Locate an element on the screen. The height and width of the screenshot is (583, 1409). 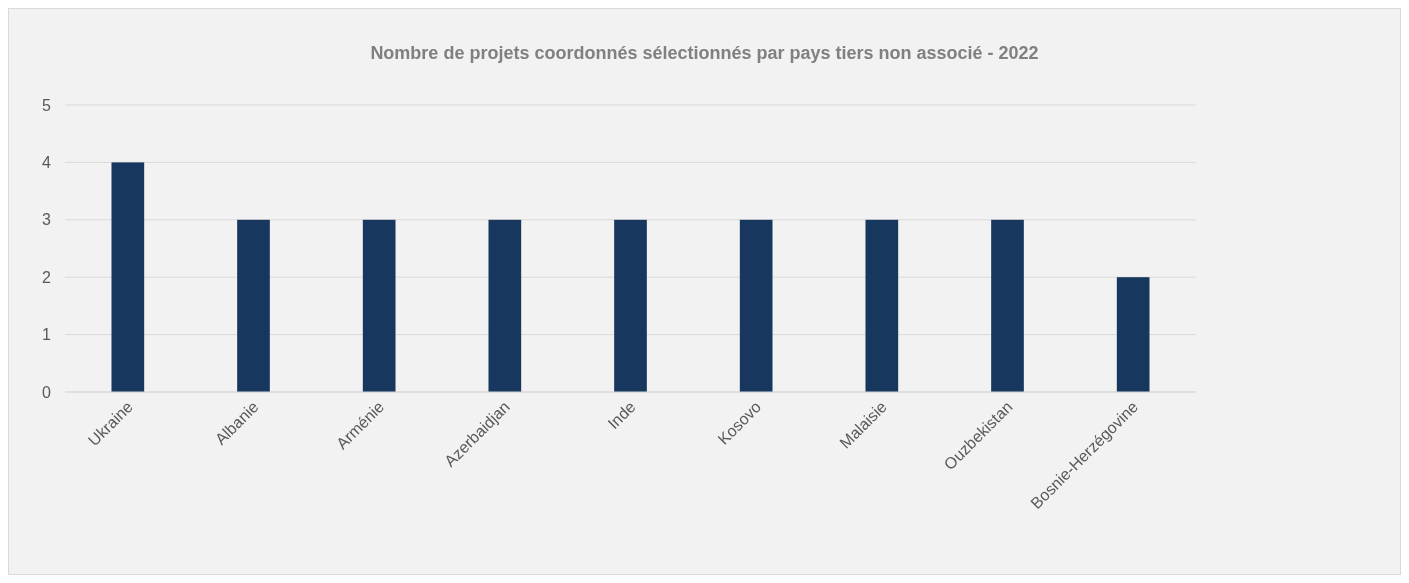
x-tick-label: Inde is located at coordinates (621, 415).